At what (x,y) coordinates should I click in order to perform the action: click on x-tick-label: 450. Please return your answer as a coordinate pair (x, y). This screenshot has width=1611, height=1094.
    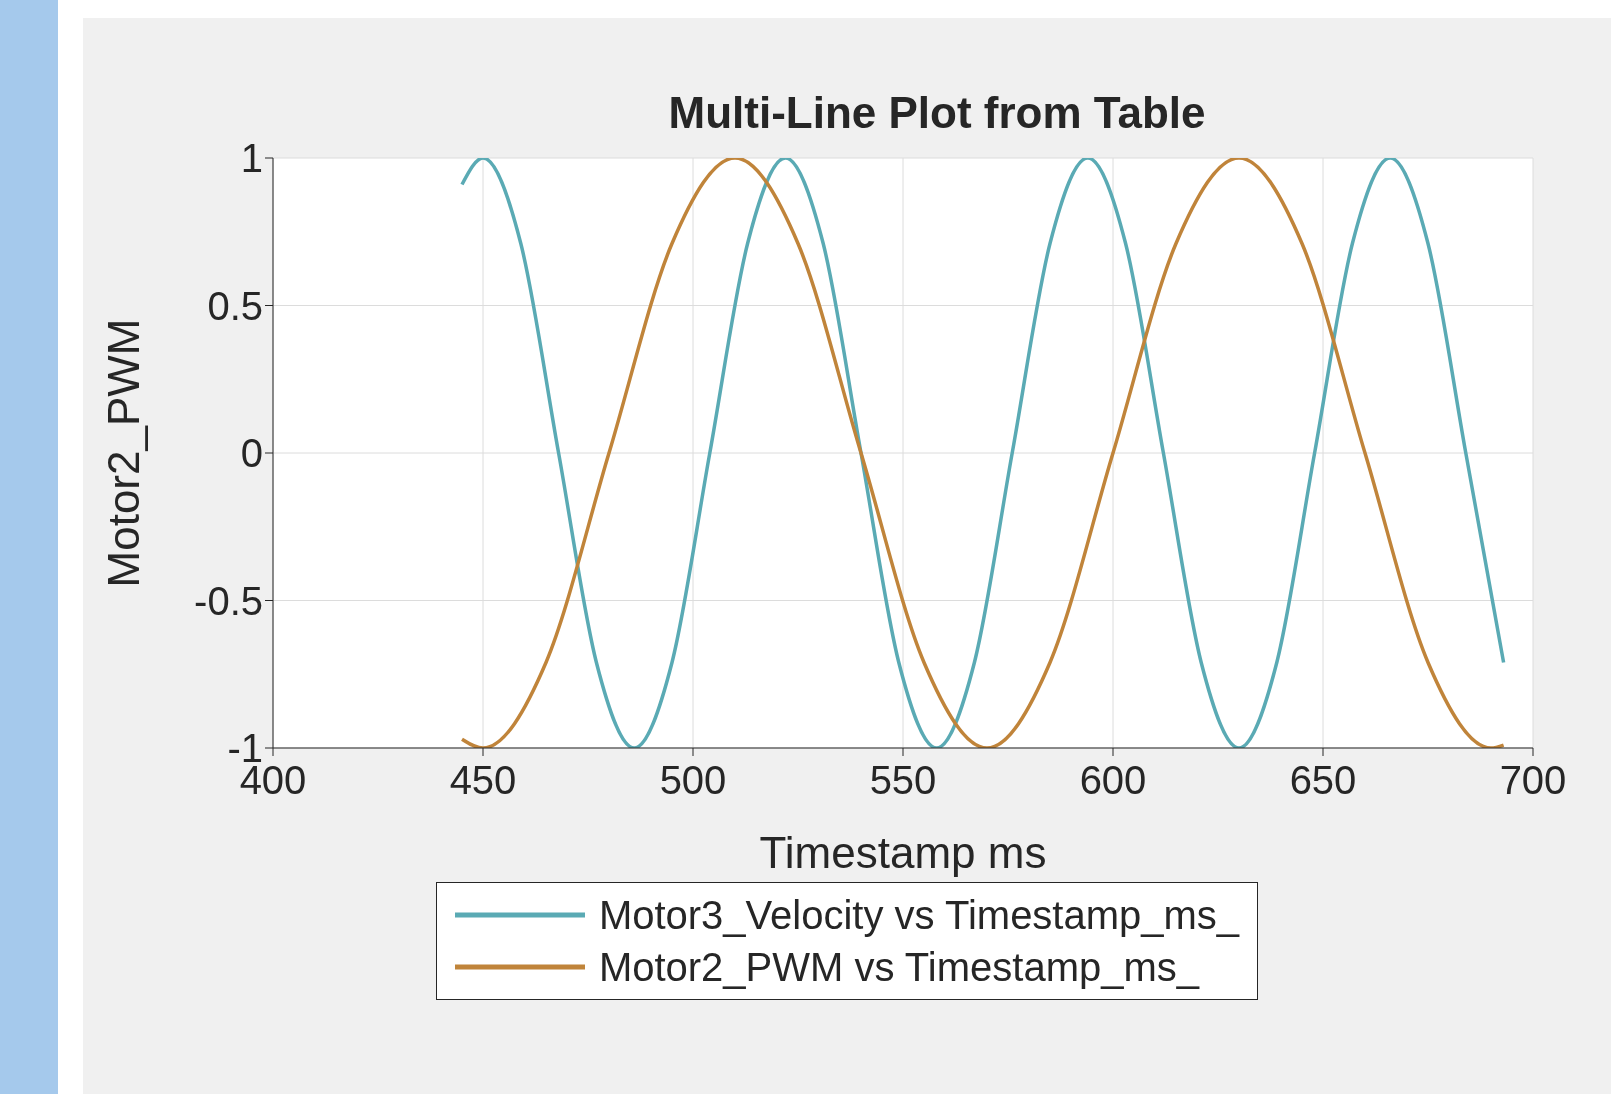
    Looking at the image, I should click on (483, 780).